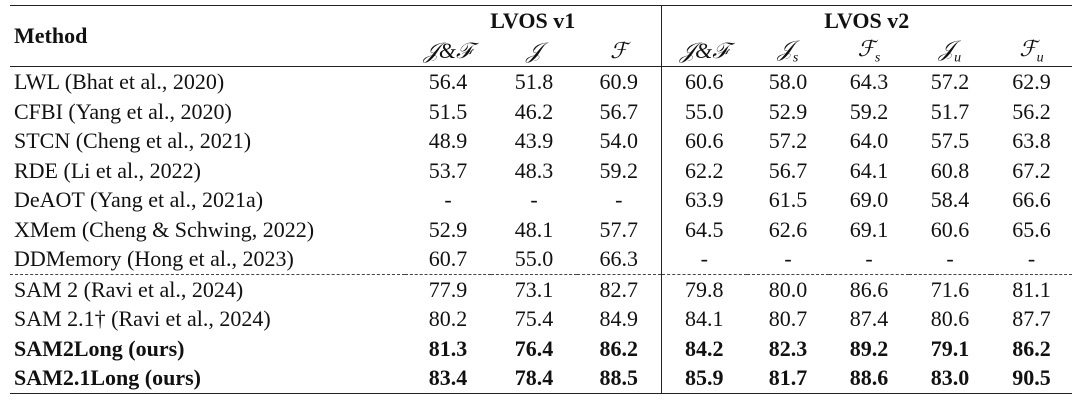  Describe the element at coordinates (1032, 378) in the screenshot. I see `score-cell: 90.5` at that location.